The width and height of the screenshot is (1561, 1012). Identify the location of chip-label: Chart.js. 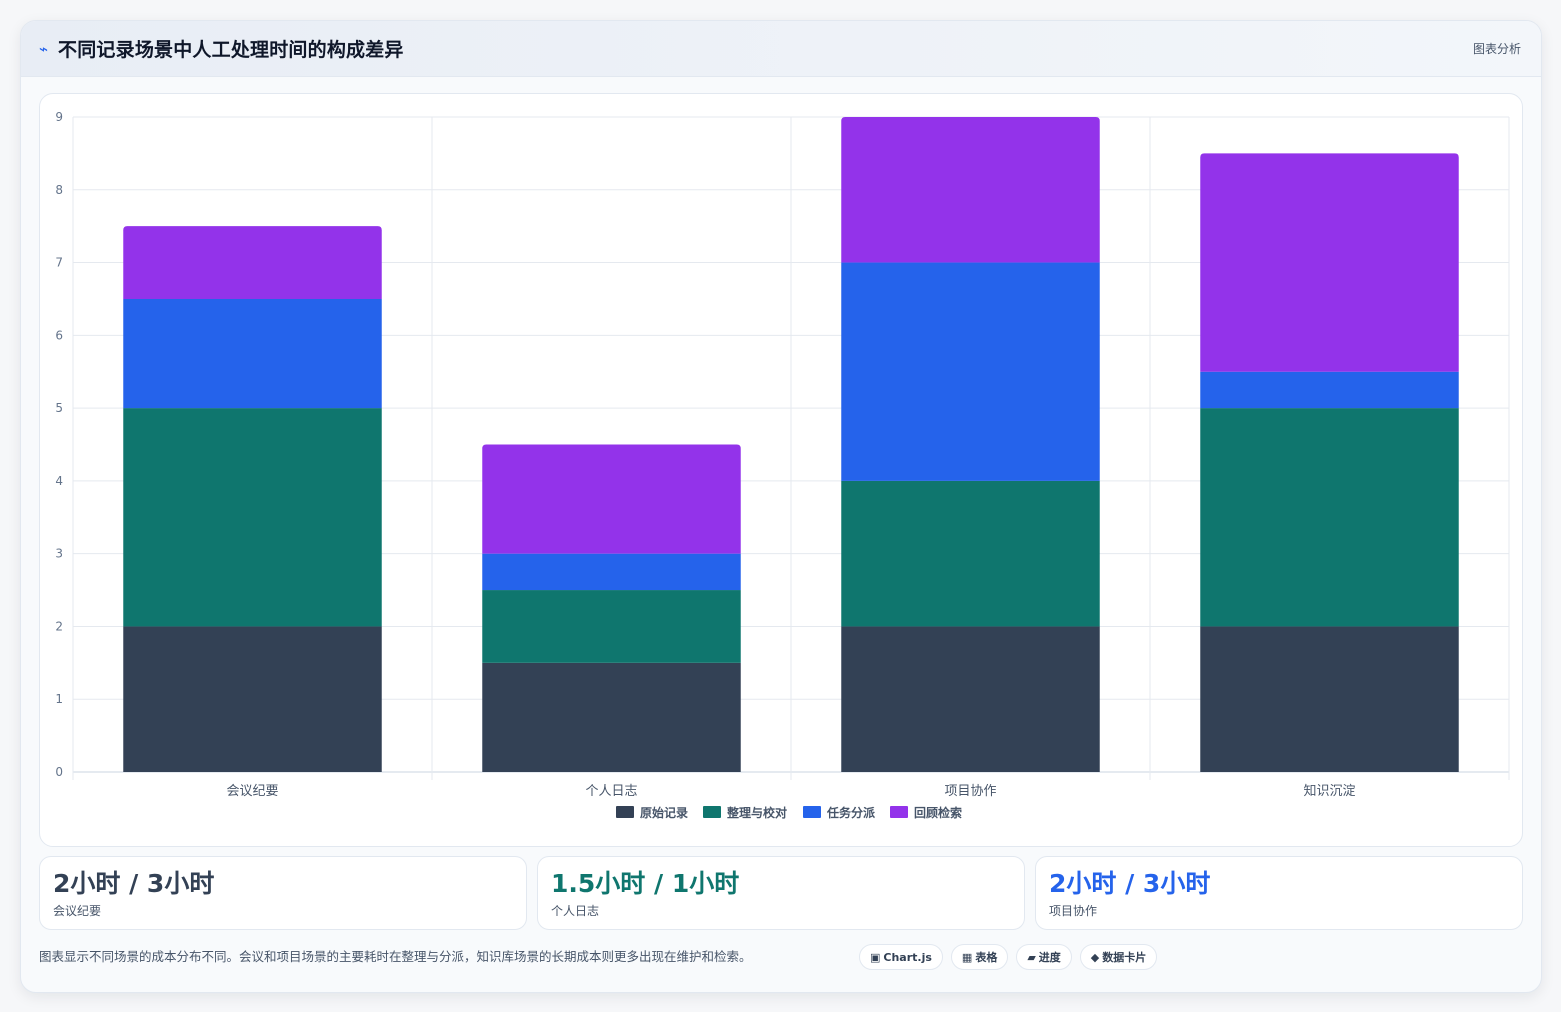
(907, 957).